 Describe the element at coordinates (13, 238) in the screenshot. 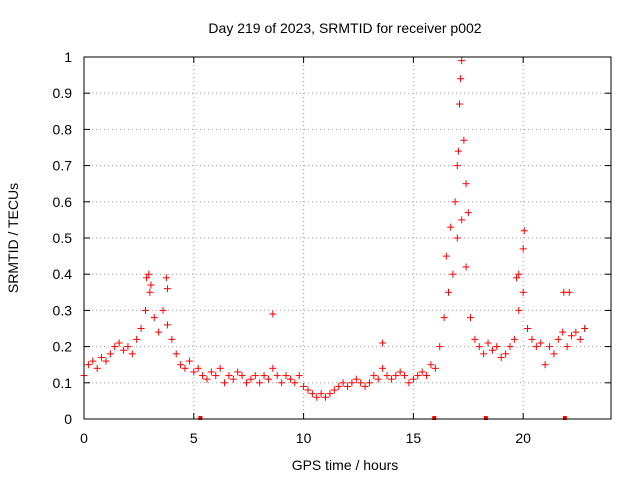

I see `y-axis-label: SRMTID / TECUs` at that location.